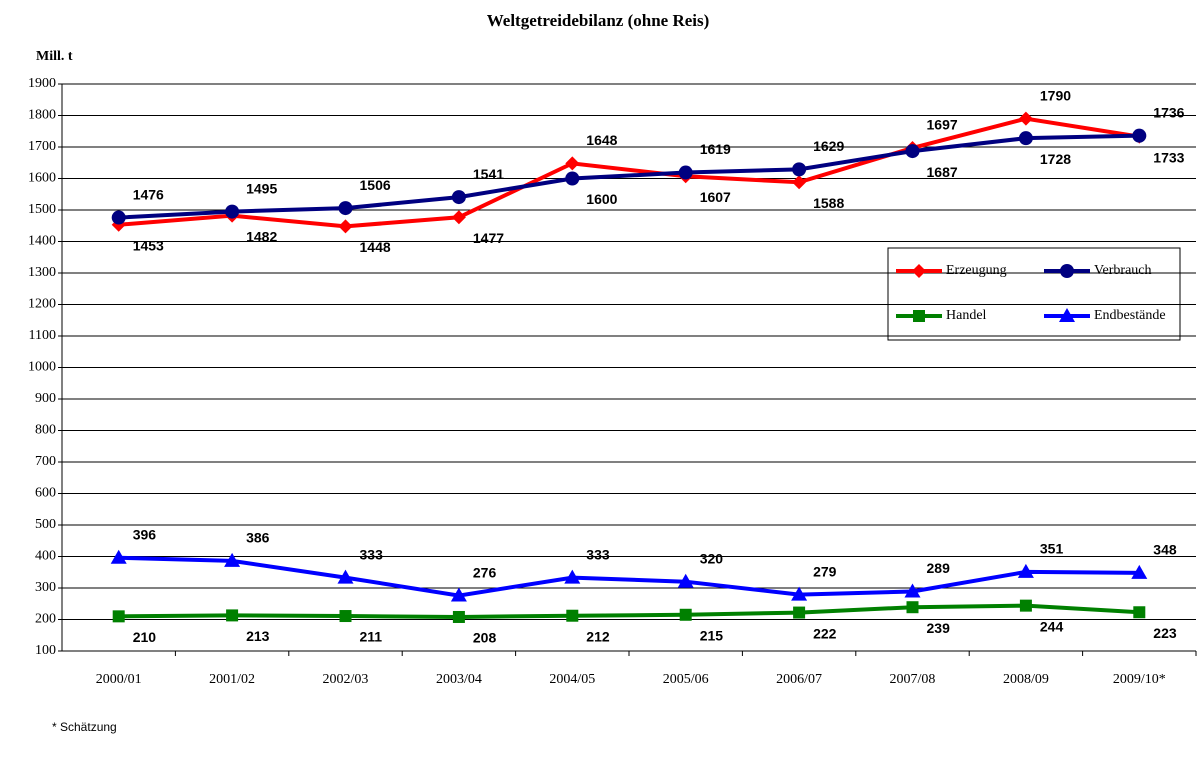  What do you see at coordinates (148, 194) in the screenshot?
I see `data-label: 1476` at bounding box center [148, 194].